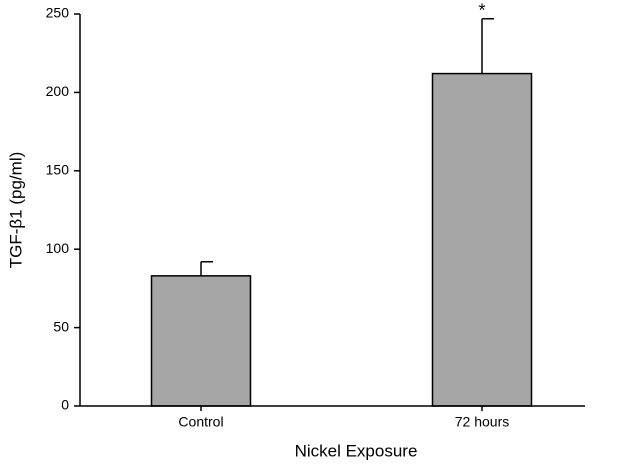  I want to click on annotation: *, so click(481, 10).